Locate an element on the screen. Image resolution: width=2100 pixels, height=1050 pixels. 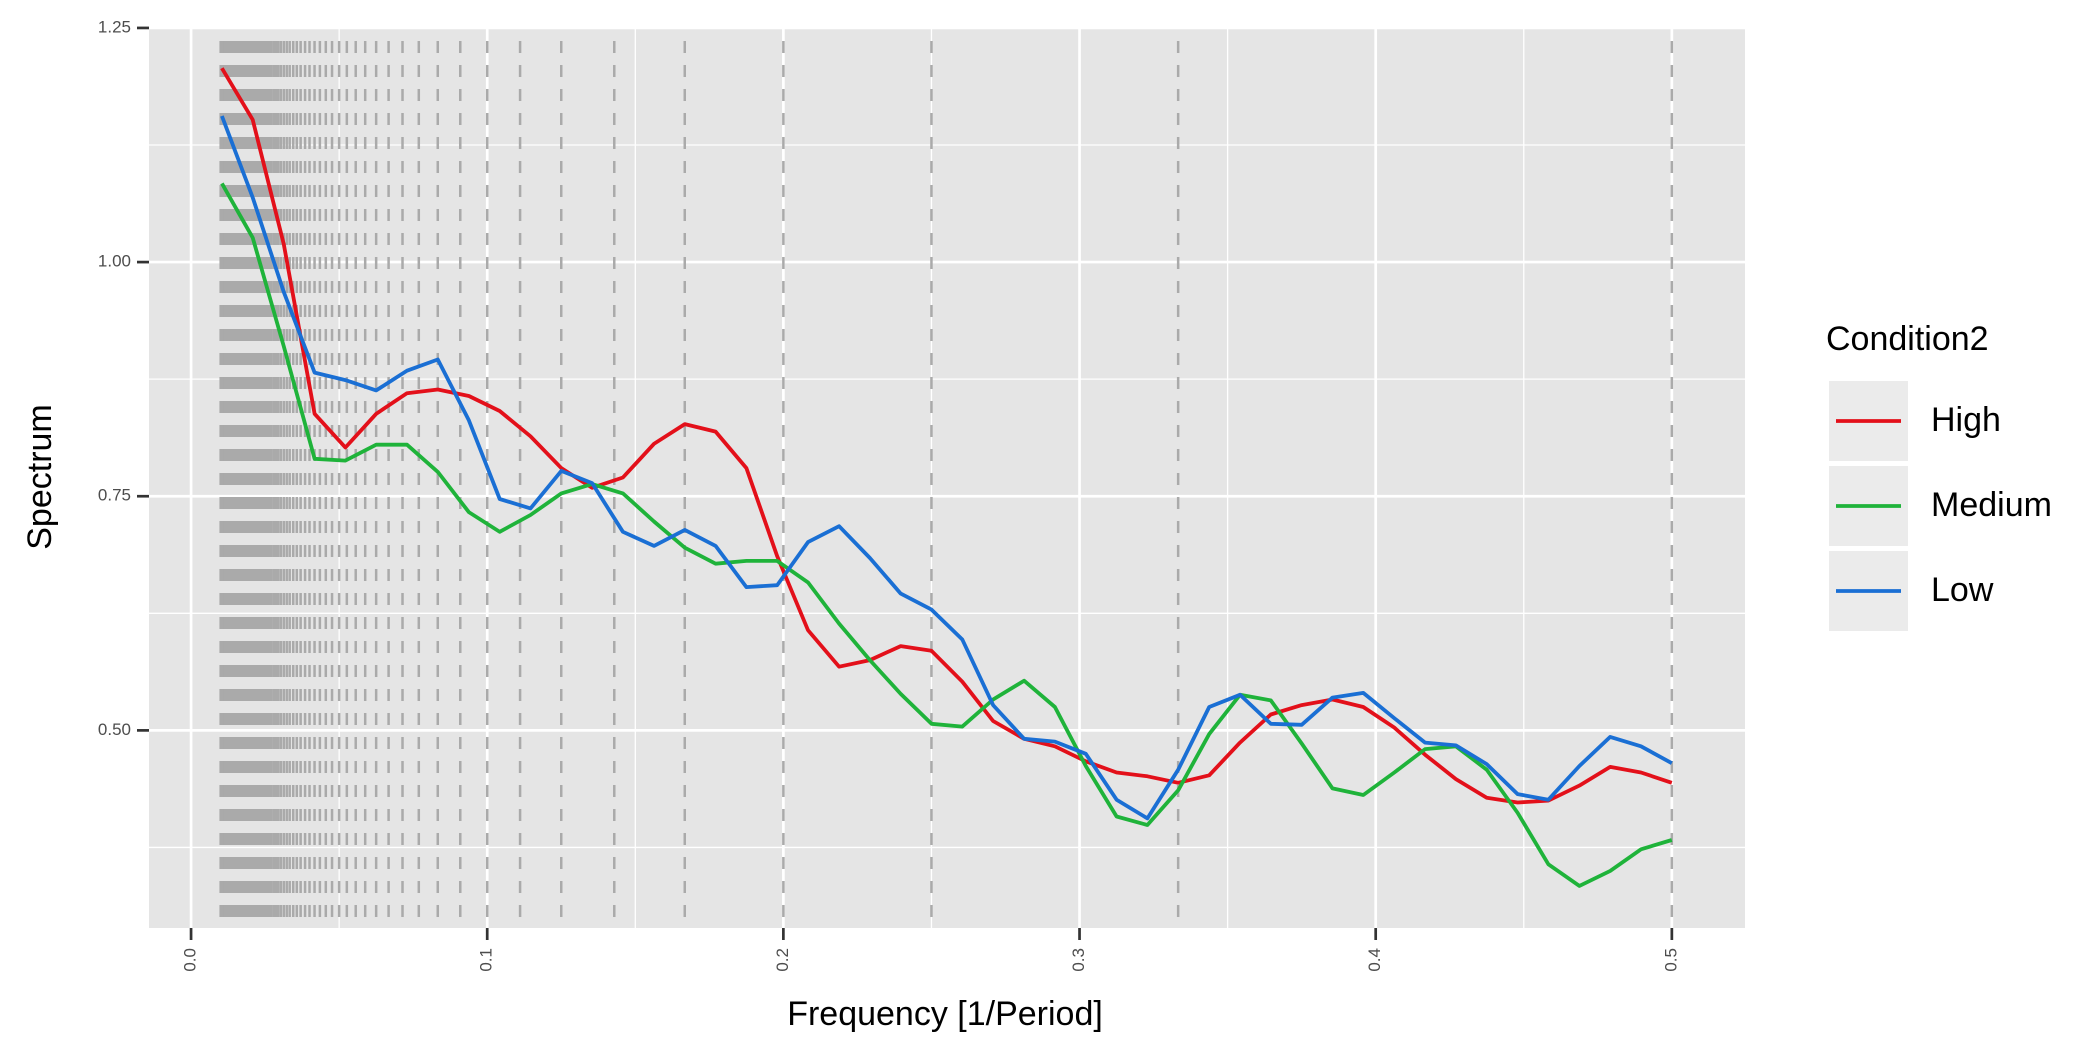
legend-label: Medium is located at coordinates (1991, 505).